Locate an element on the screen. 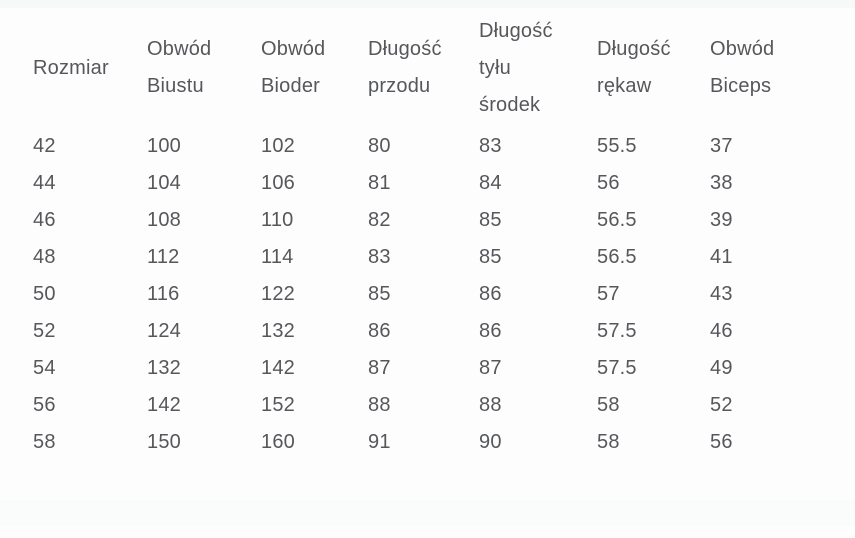 This screenshot has height=538, width=855. top-edge-band is located at coordinates (427, 4).